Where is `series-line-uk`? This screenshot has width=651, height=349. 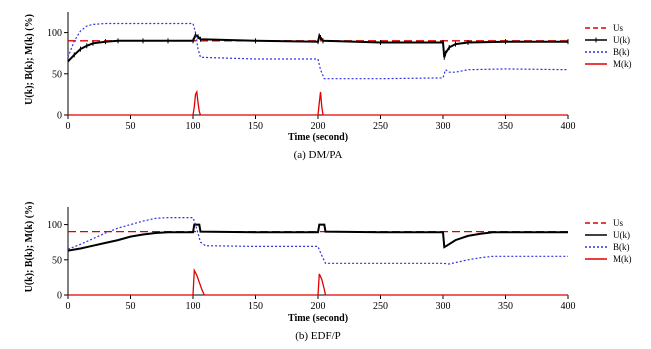
series-line-uk is located at coordinates (317, 237).